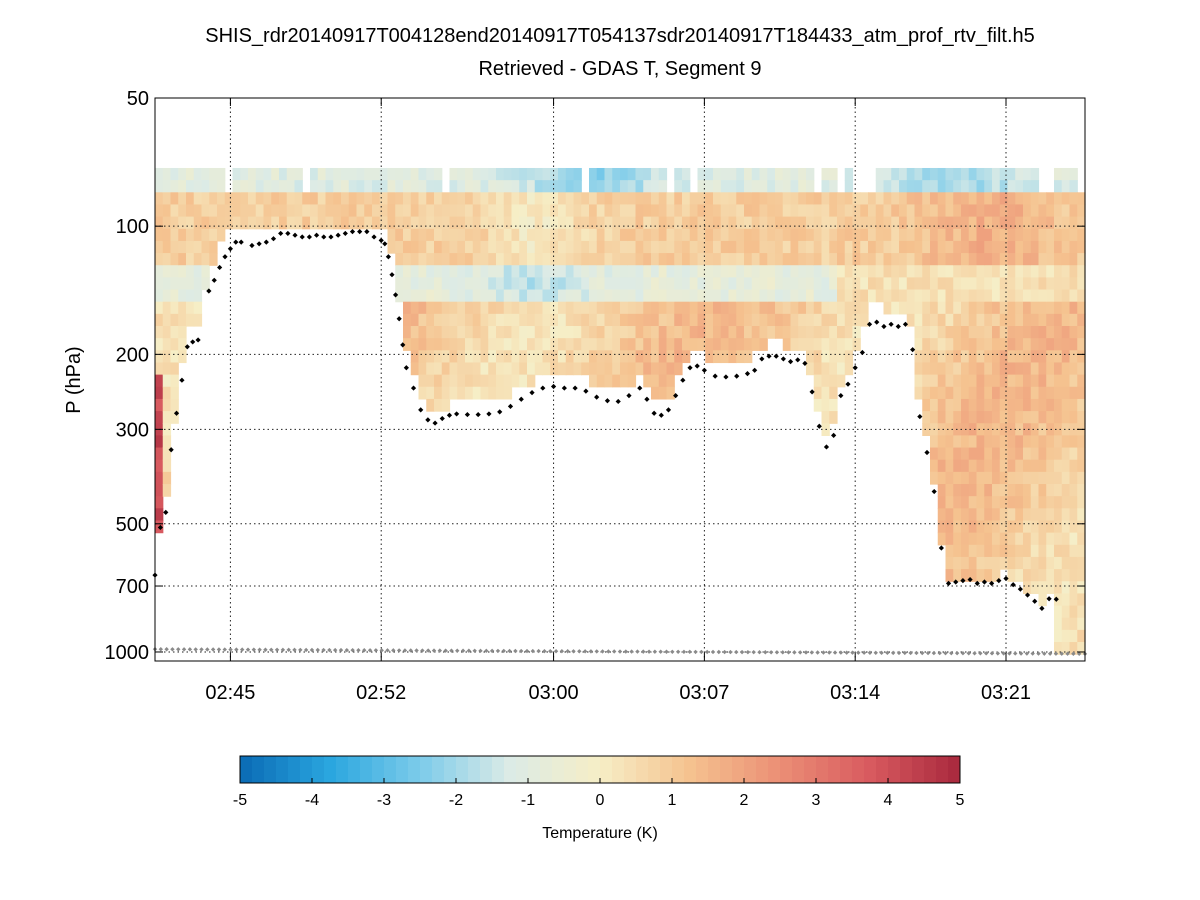 Image resolution: width=1200 pixels, height=900 pixels. I want to click on colorbar-tick-label: -5, so click(240, 800).